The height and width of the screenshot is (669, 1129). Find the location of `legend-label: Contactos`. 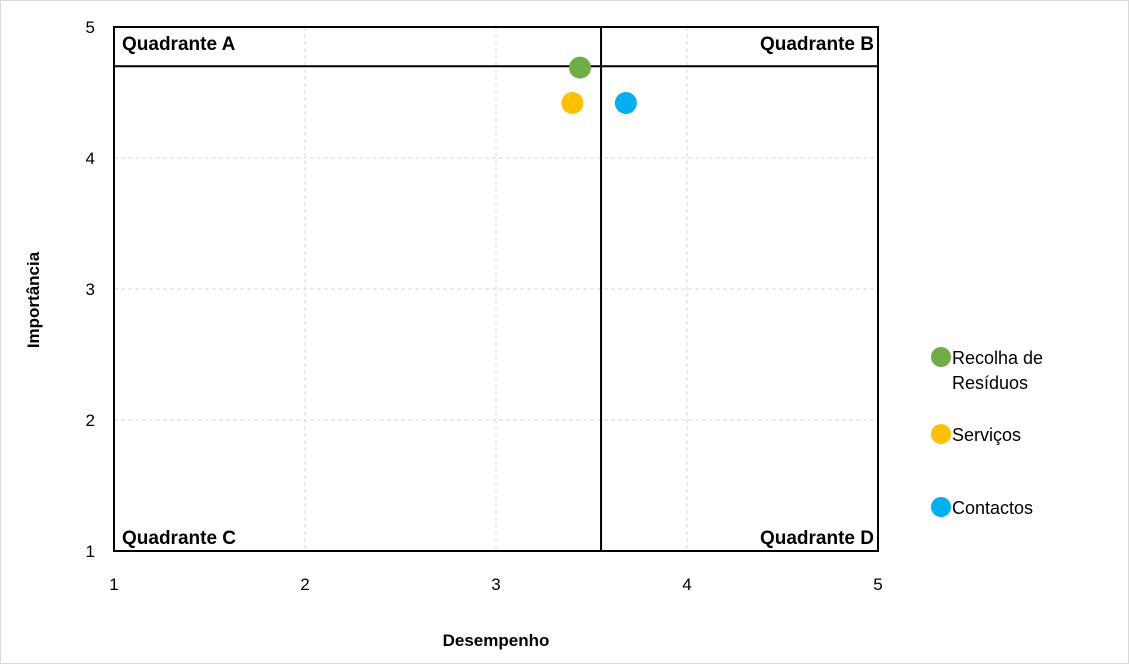

legend-label: Contactos is located at coordinates (992, 508).